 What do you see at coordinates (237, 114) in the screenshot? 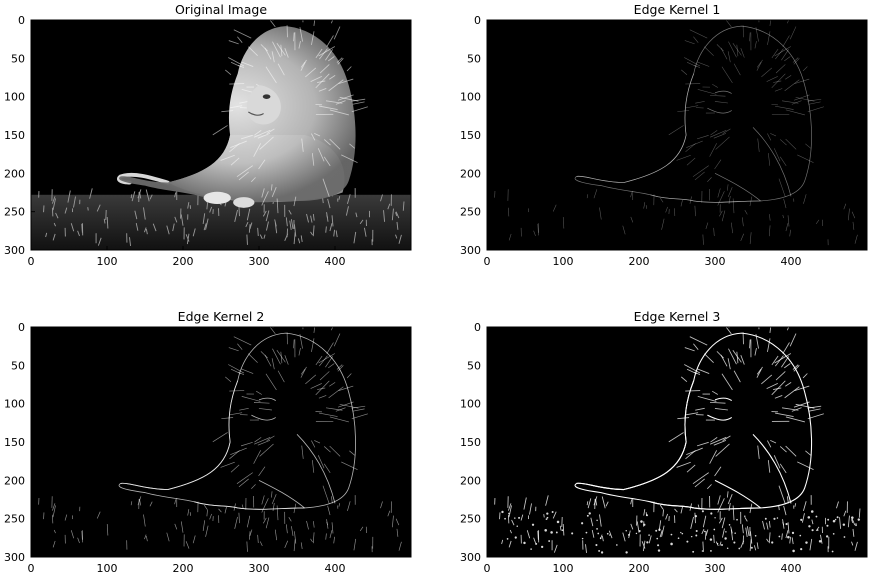
I see `lion-mane` at bounding box center [237, 114].